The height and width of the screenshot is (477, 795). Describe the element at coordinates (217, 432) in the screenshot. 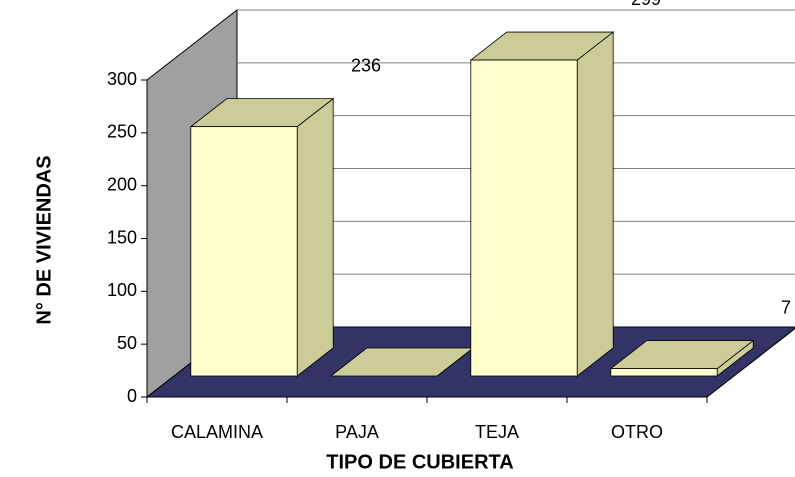

I see `x-tick-label: CALAMINA` at that location.